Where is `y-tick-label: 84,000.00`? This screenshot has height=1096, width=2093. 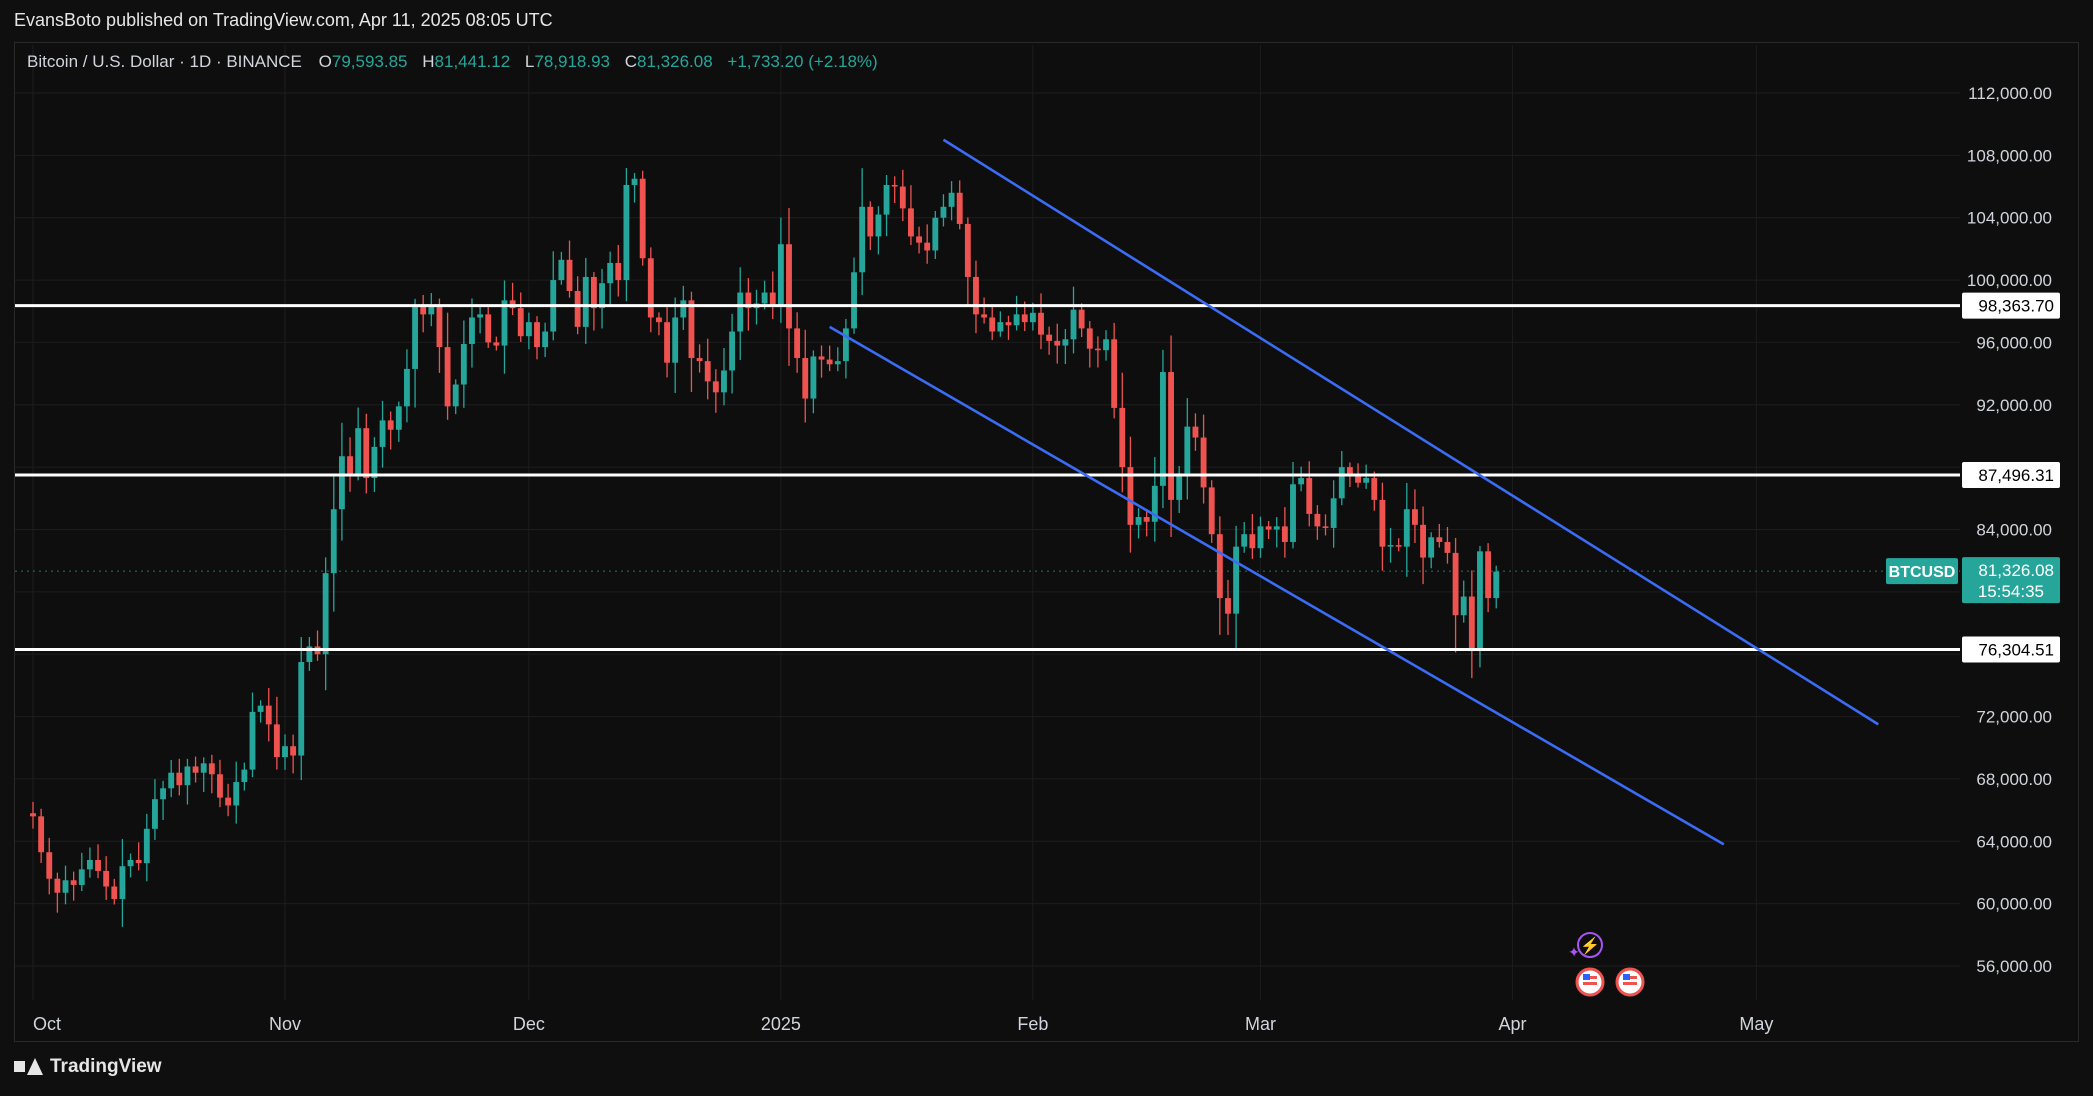 y-tick-label: 84,000.00 is located at coordinates (2014, 530).